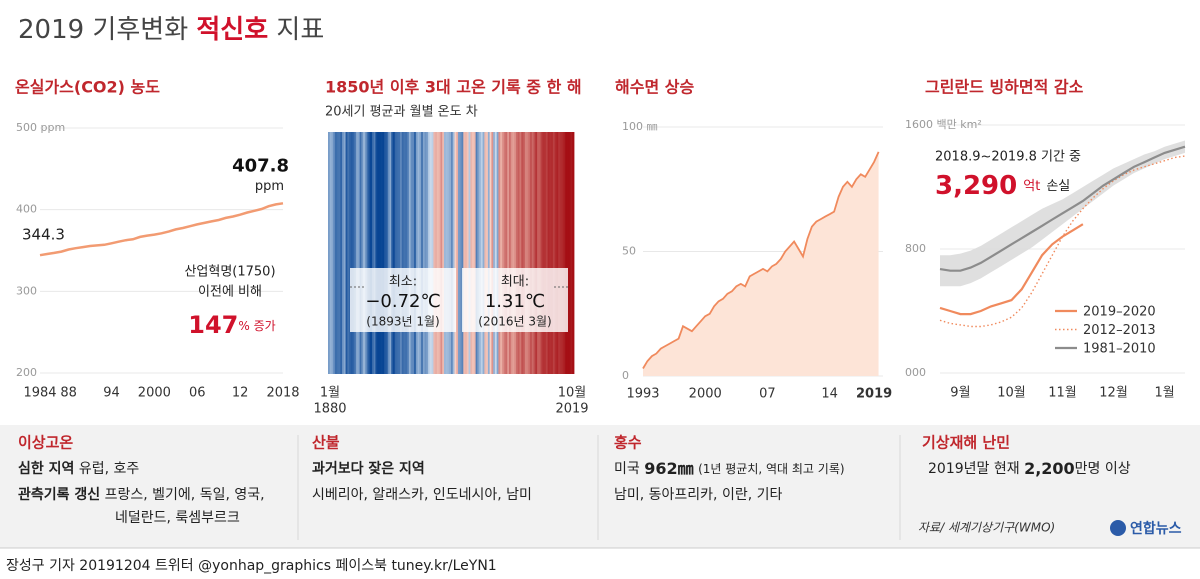 The image size is (1200, 579). Describe the element at coordinates (1062, 393) in the screenshot. I see `x-tick-label: 11월` at that location.